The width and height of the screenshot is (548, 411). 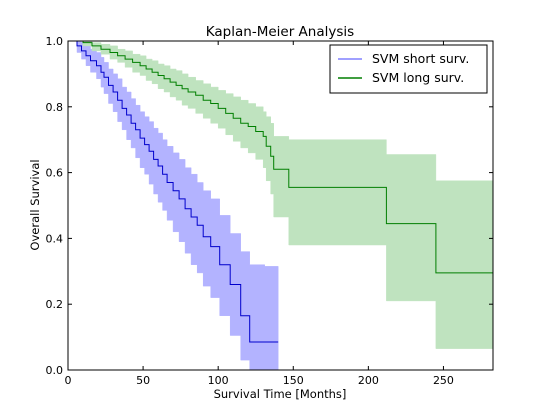 I want to click on legend-label-long: SVM long surv., so click(x=418, y=77).